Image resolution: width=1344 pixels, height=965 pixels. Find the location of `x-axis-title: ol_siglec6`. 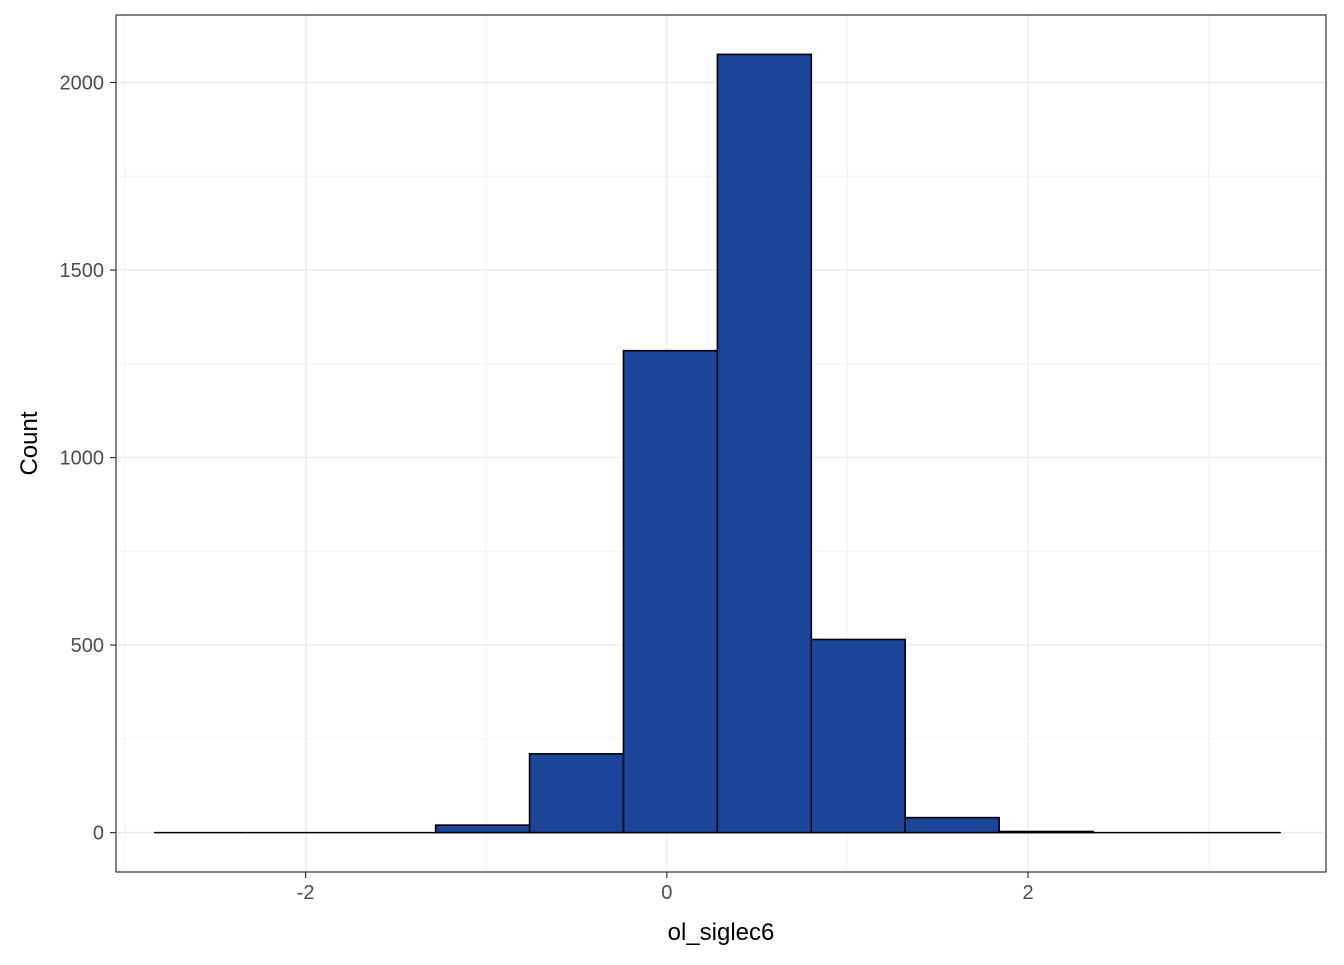

x-axis-title: ol_siglec6 is located at coordinates (721, 932).